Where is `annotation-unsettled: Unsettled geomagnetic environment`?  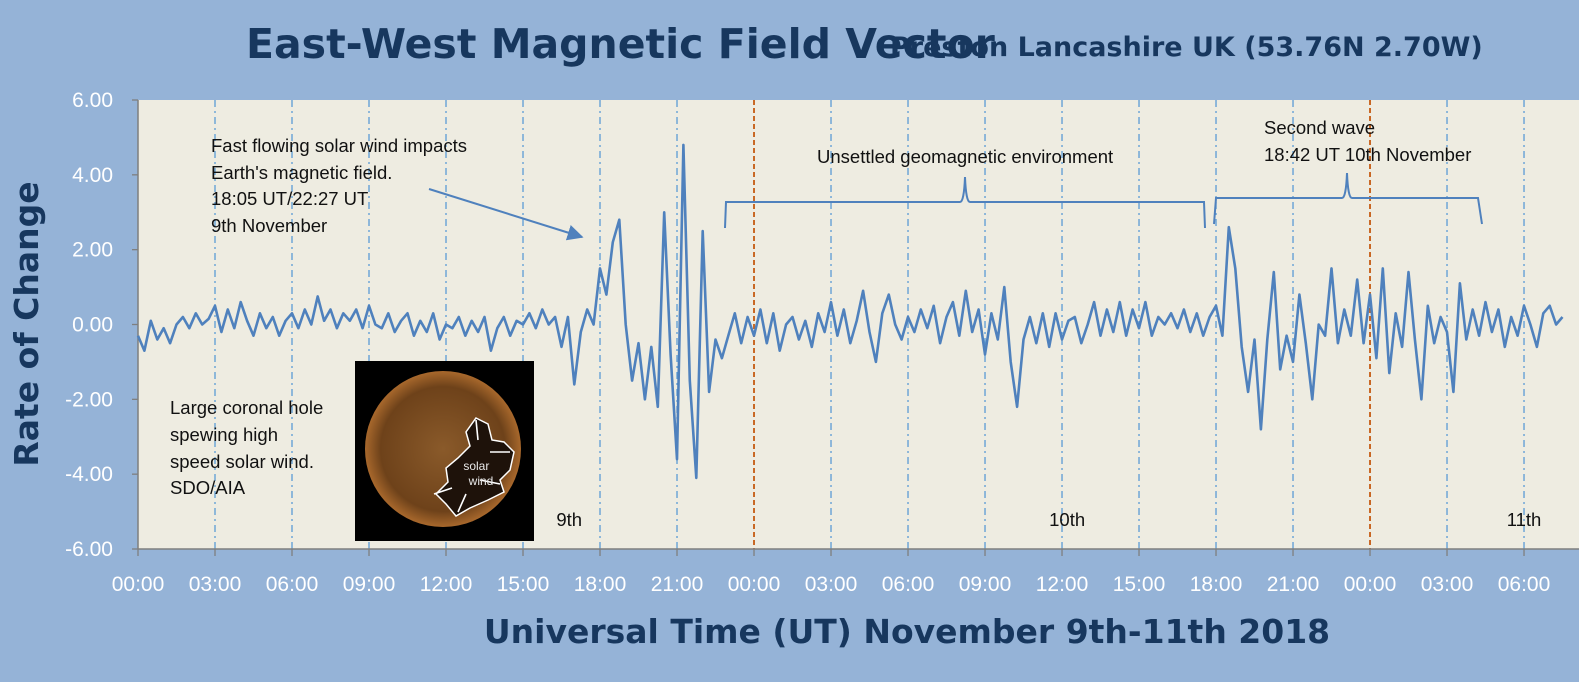 annotation-unsettled: Unsettled geomagnetic environment is located at coordinates (965, 156).